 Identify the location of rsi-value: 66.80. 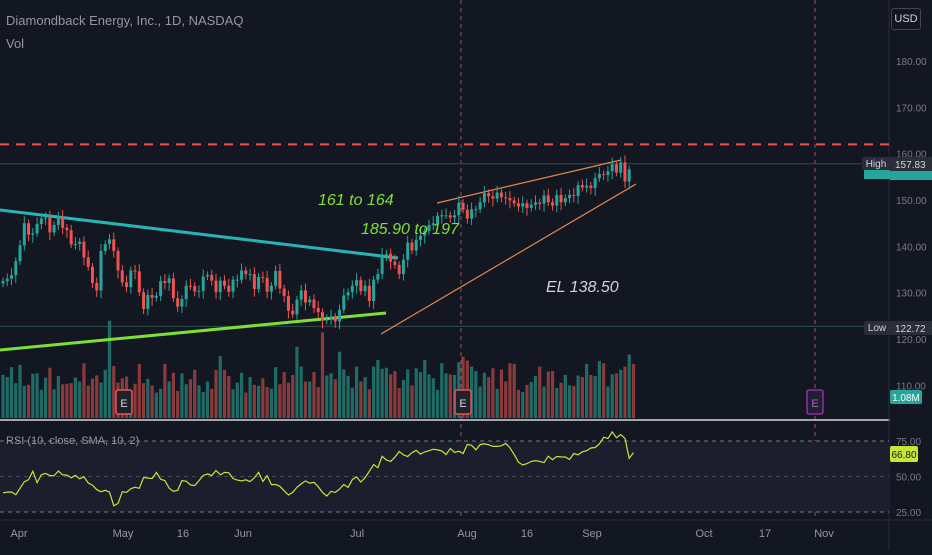
(903, 455).